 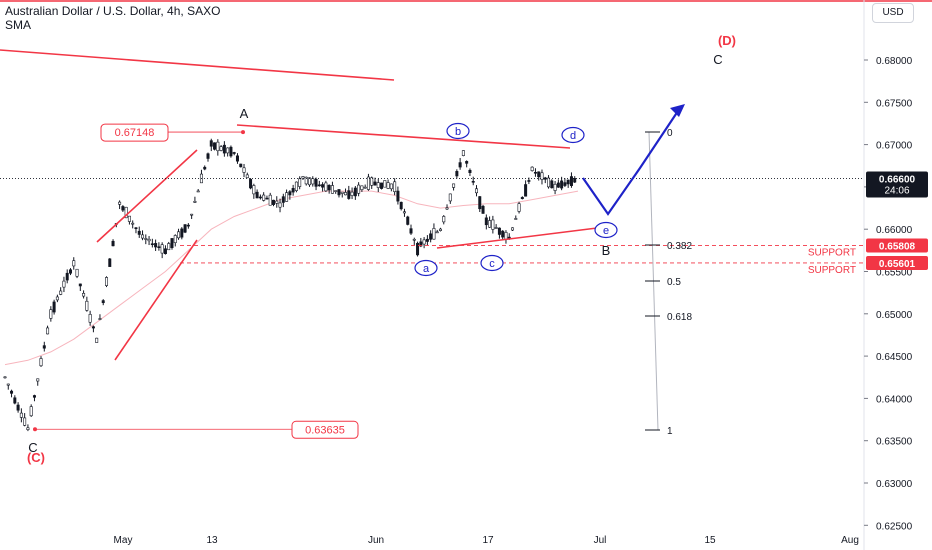 I want to click on wave-circle-b, so click(x=458, y=131).